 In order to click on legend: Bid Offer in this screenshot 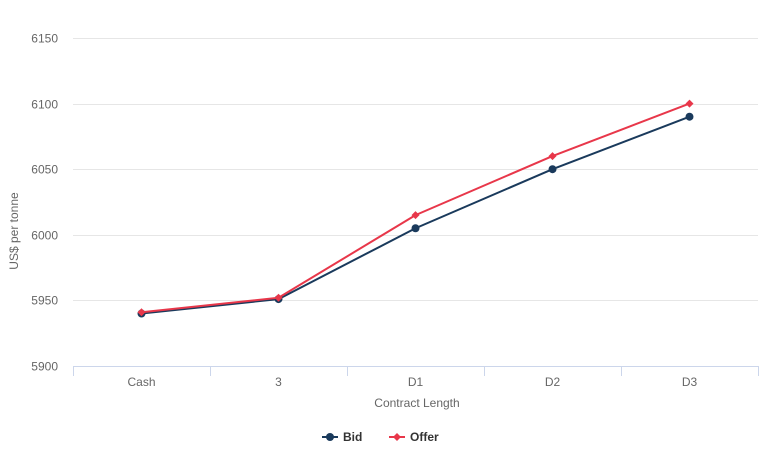, I will do `click(380, 437)`.